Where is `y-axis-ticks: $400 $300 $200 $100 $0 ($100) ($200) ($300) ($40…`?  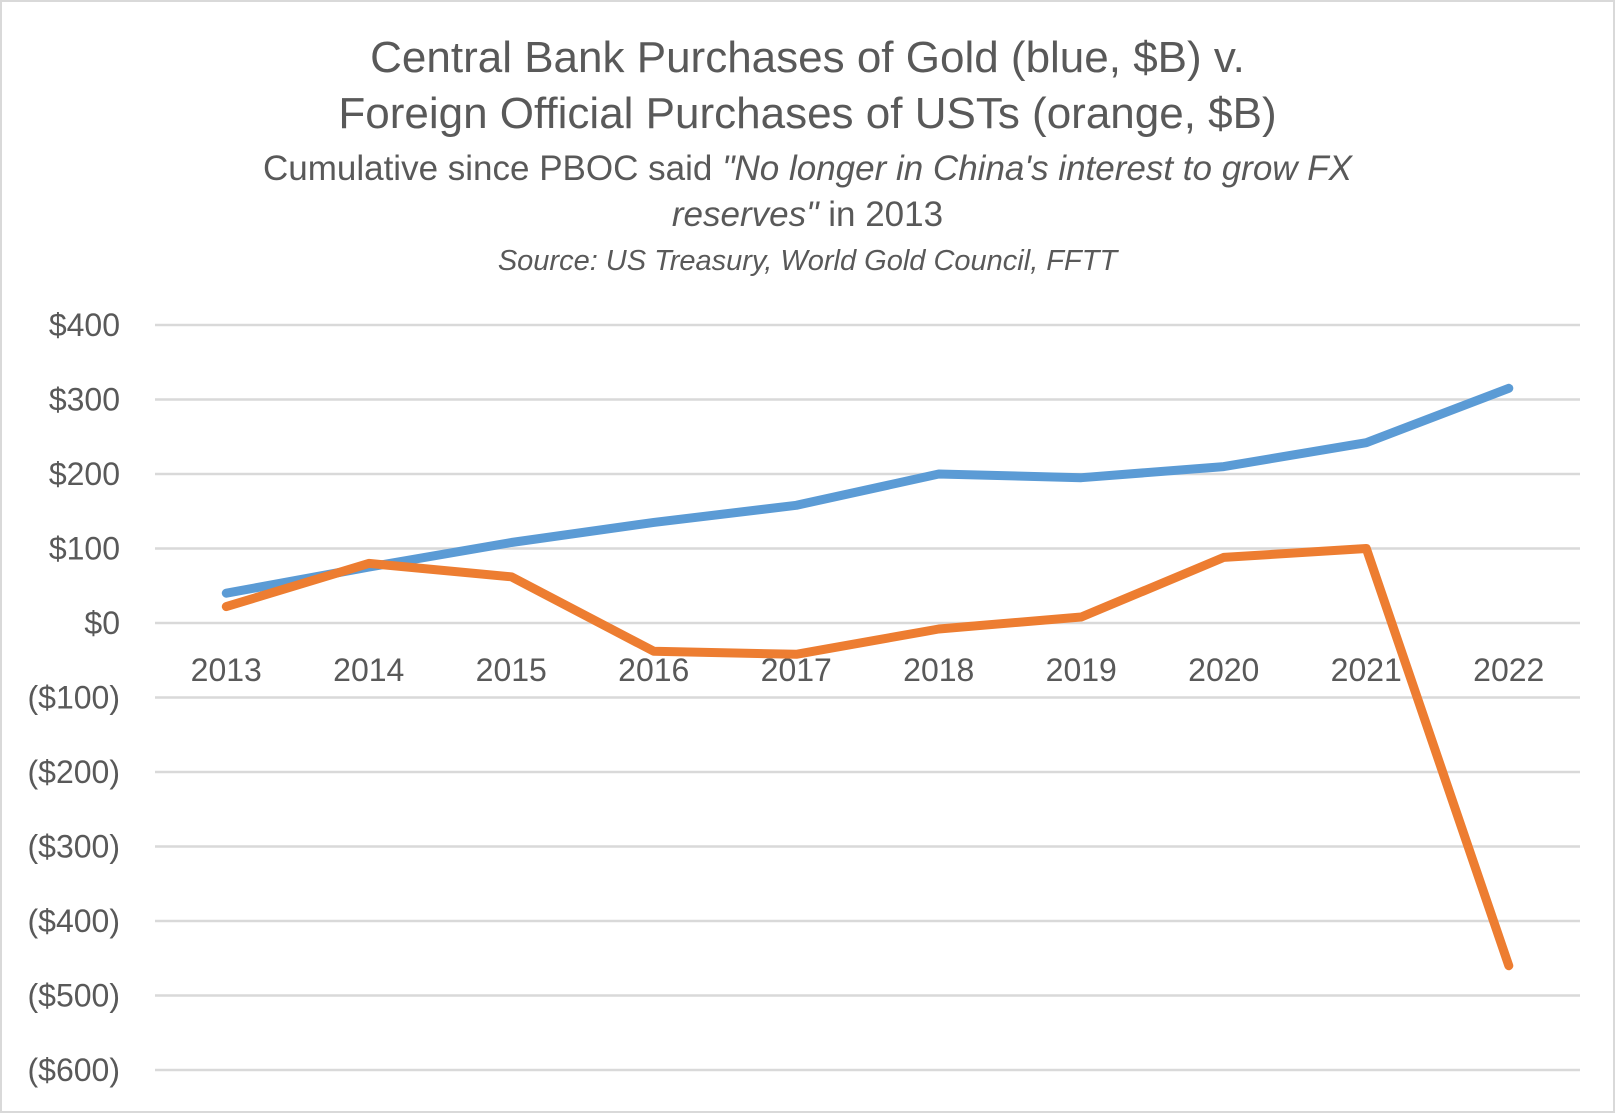
y-axis-ticks: $400 $300 $200 $100 $0 ($100) ($200) ($300) ($40… is located at coordinates (74, 697).